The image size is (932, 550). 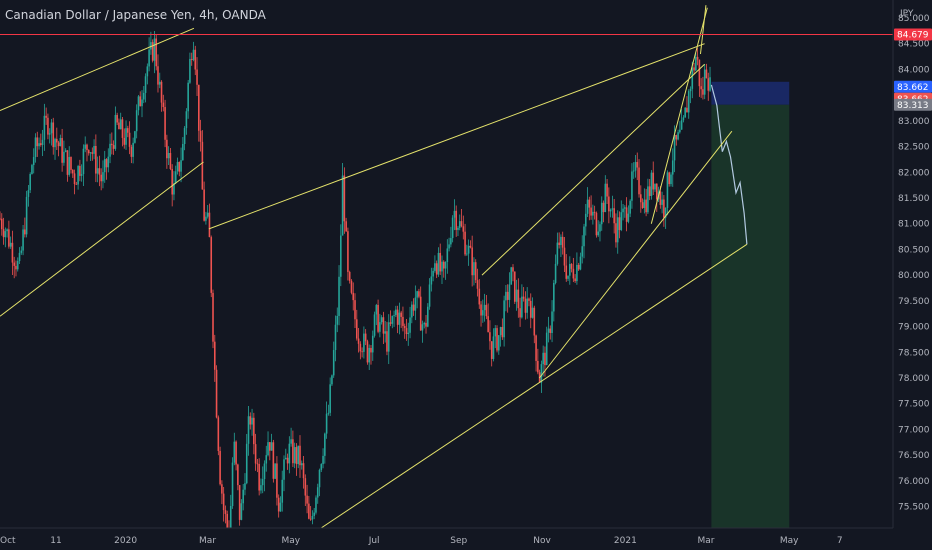 I want to click on y-tick-label: 77.500, so click(x=914, y=405).